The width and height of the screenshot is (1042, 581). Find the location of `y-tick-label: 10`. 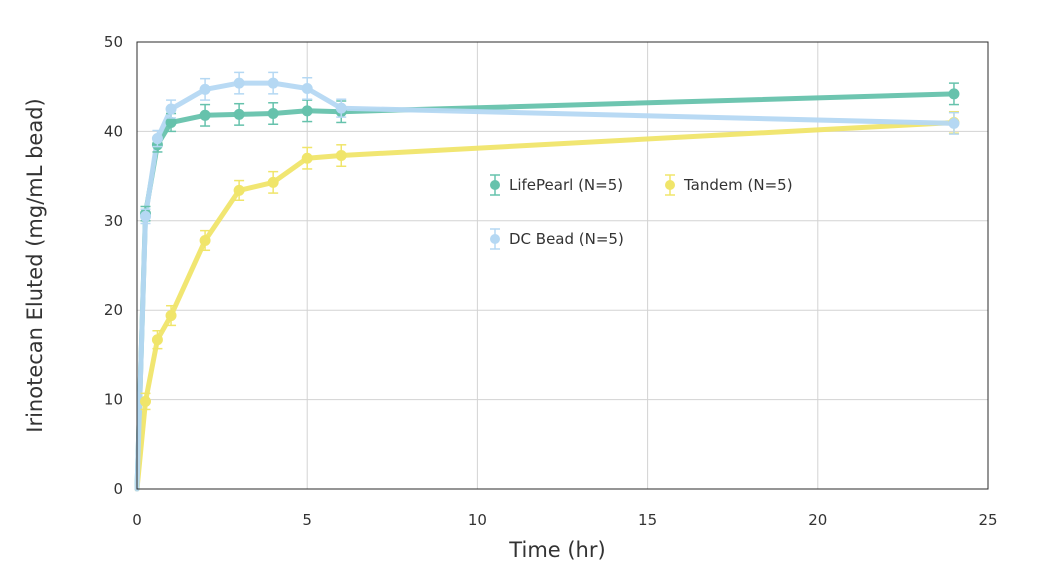

y-tick-label: 10 is located at coordinates (113, 400).